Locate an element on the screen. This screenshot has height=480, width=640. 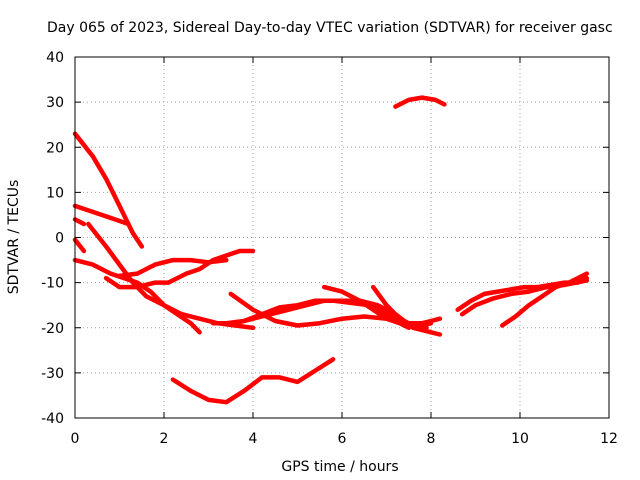
y-tick-label: 30 is located at coordinates (55, 103).